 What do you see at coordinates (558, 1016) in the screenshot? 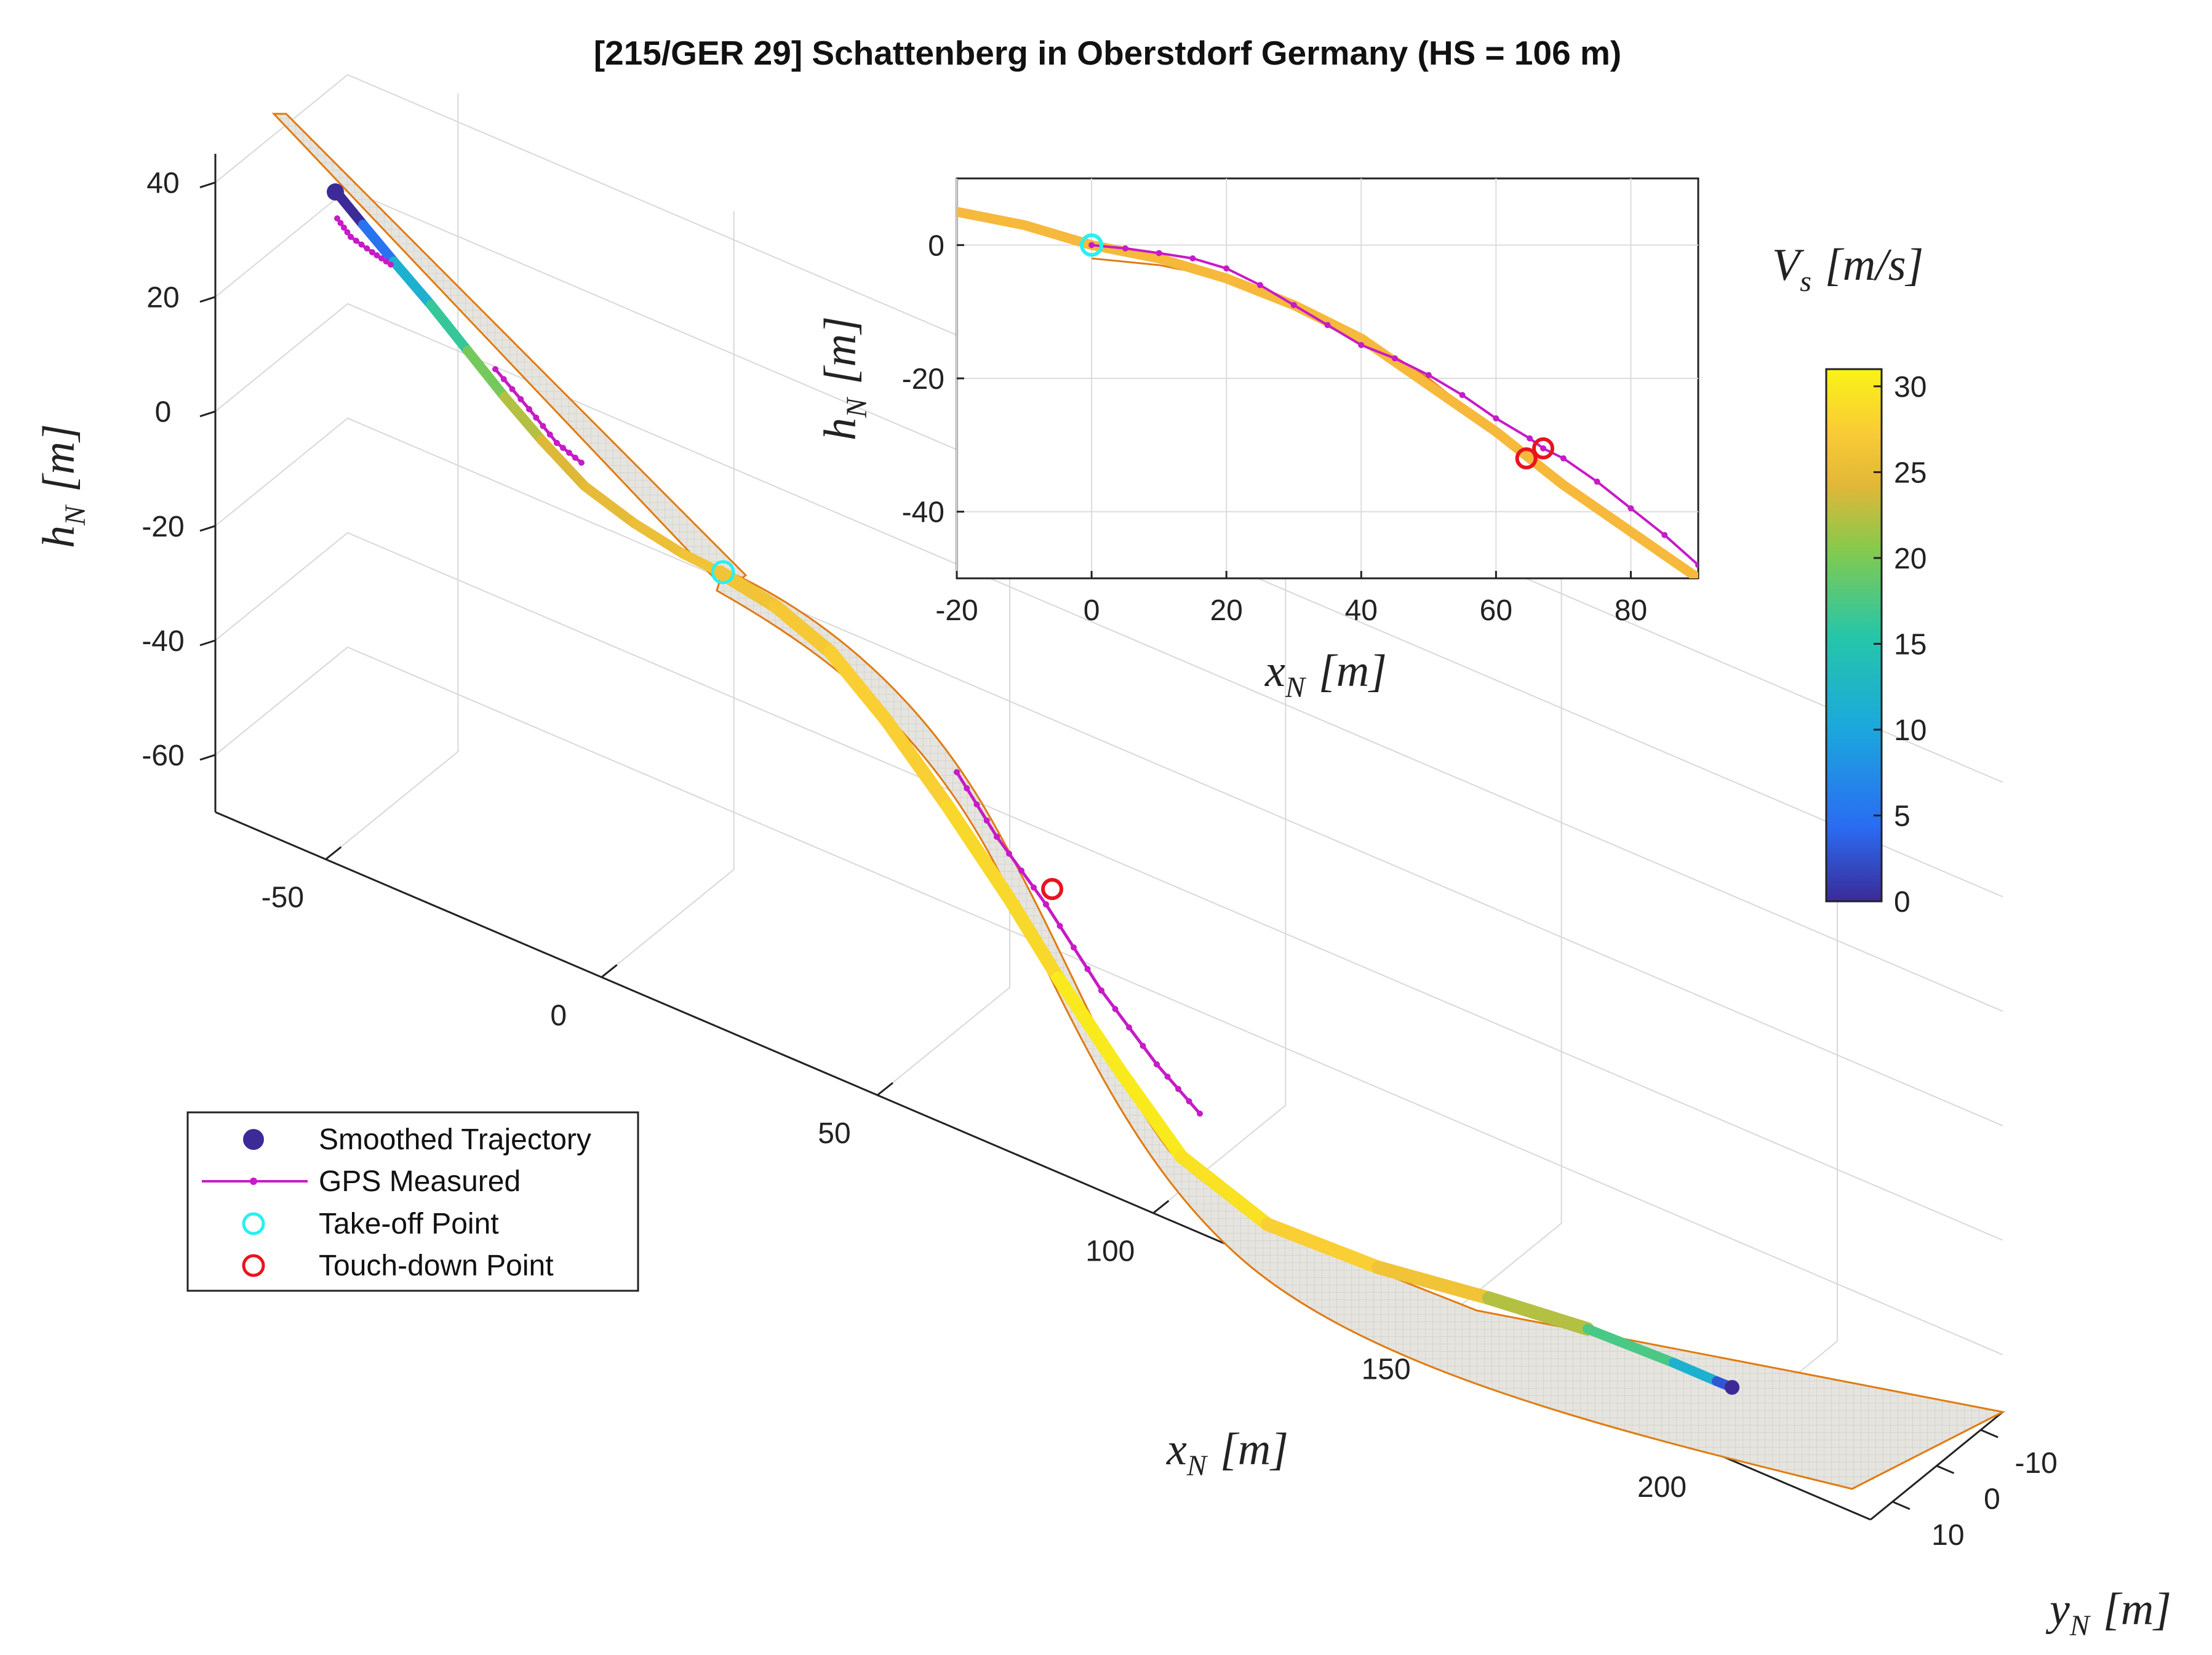
I see `x-tick-label: 0` at bounding box center [558, 1016].